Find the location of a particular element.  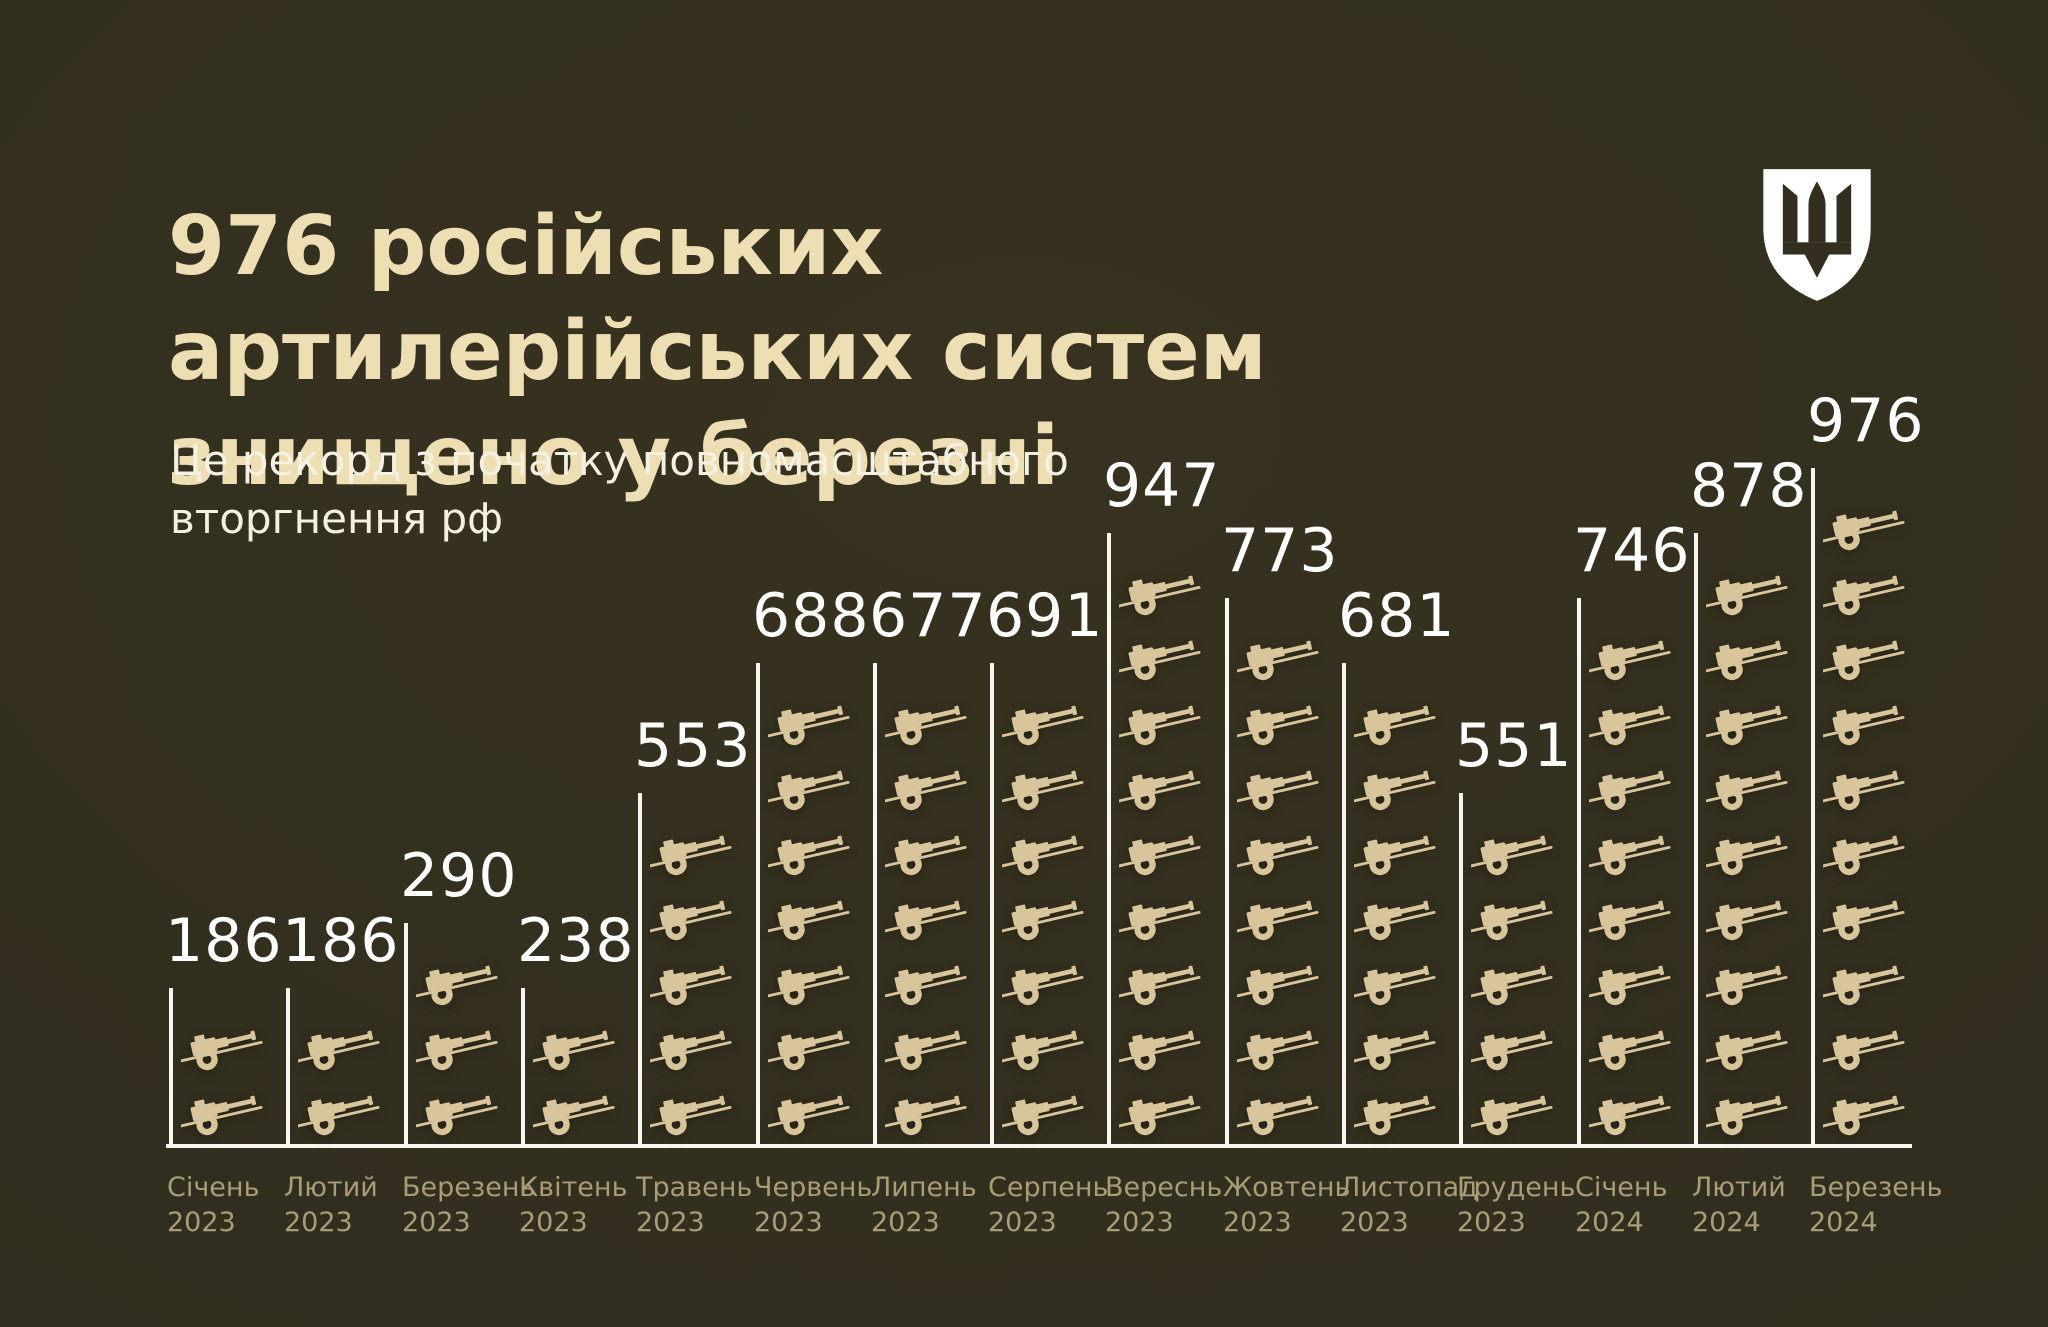

x-axis-month-label: Травень 2023 is located at coordinates (694, 1205).